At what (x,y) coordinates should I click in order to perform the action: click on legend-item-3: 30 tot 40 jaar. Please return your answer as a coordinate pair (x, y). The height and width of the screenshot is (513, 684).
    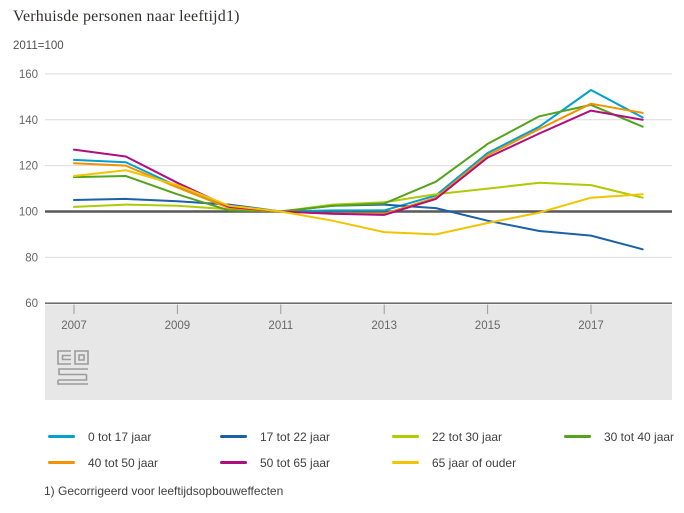
    Looking at the image, I should click on (619, 436).